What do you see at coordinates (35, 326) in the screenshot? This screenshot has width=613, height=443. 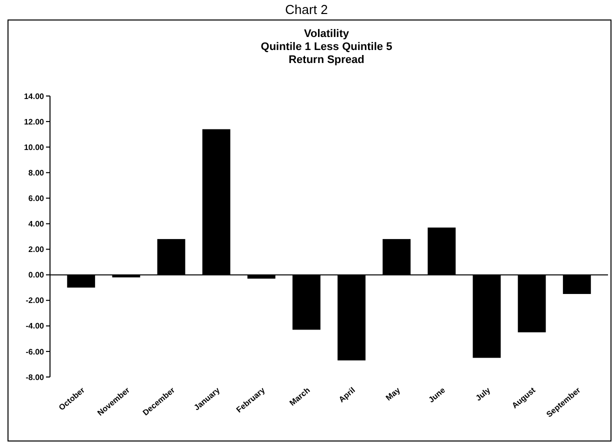 I see `y-tick-label: -4.00` at bounding box center [35, 326].